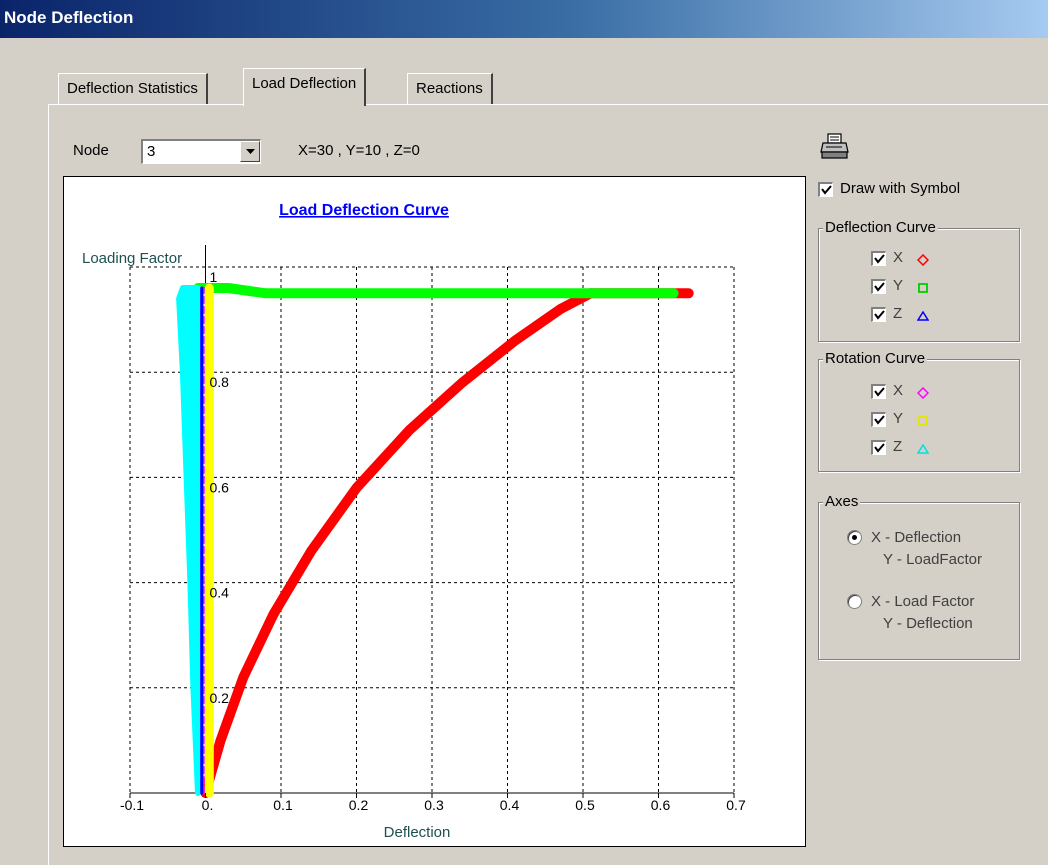 Image resolution: width=1048 pixels, height=865 pixels. I want to click on radio-selected-dot, so click(854, 537).